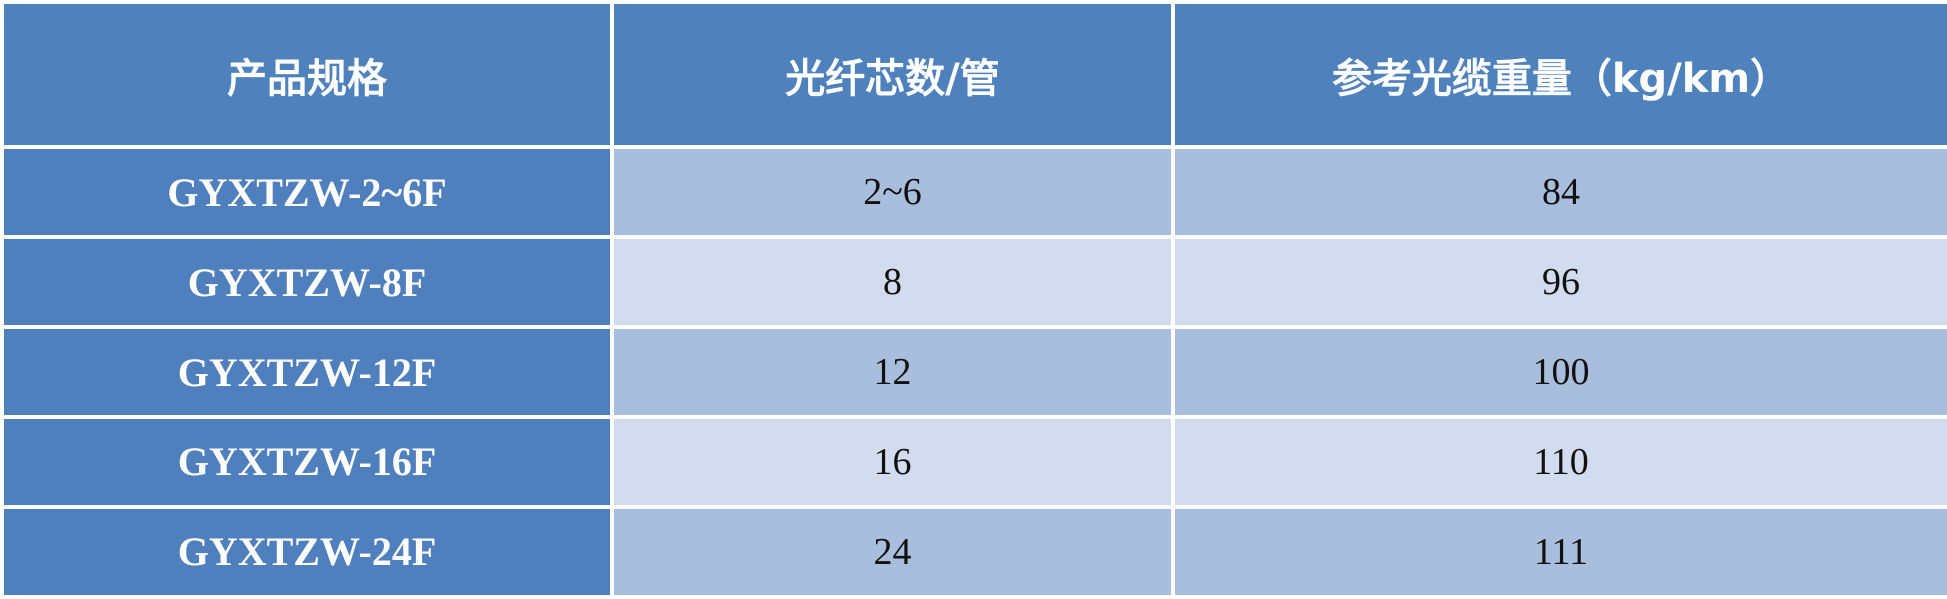 The width and height of the screenshot is (1947, 599). Describe the element at coordinates (1559, 282) in the screenshot. I see `cell-weight: 96` at that location.